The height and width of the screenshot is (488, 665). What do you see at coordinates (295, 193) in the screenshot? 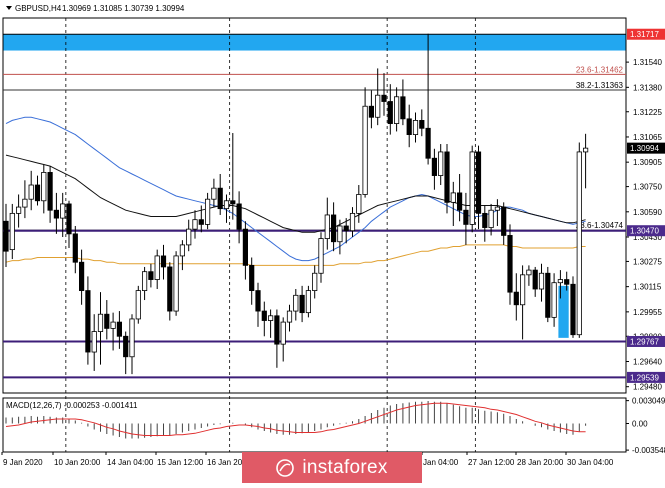
I see `moving-average-slow` at bounding box center [295, 193].